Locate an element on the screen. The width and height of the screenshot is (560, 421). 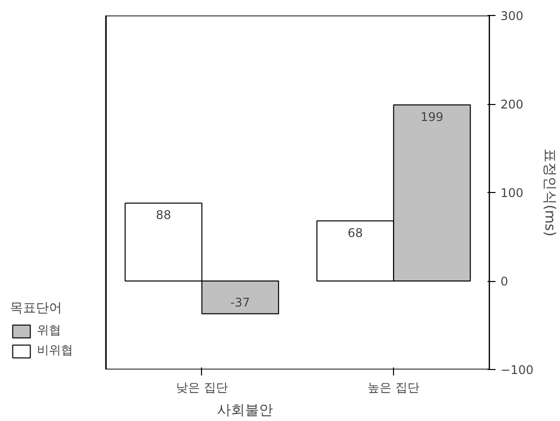
x-tick-label: 낮은 집단 is located at coordinates (202, 387).